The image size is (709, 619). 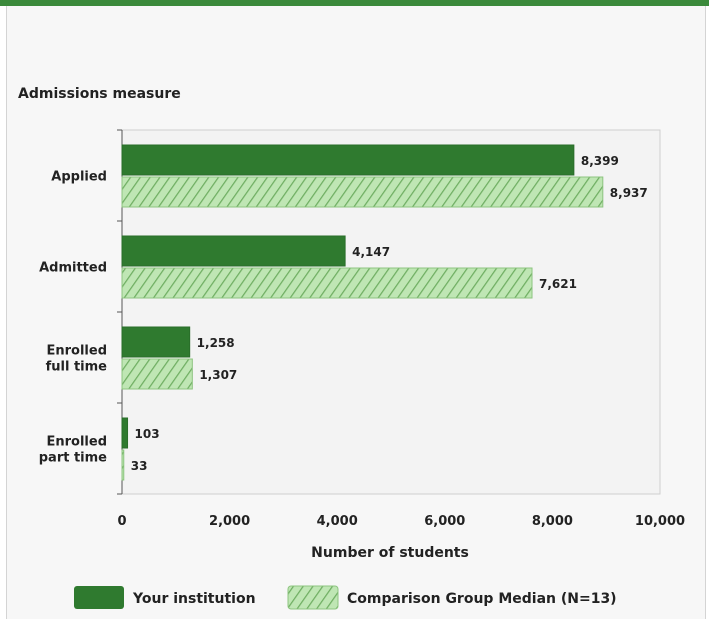 What do you see at coordinates (354, 3) in the screenshot?
I see `top-accent-bar` at bounding box center [354, 3].